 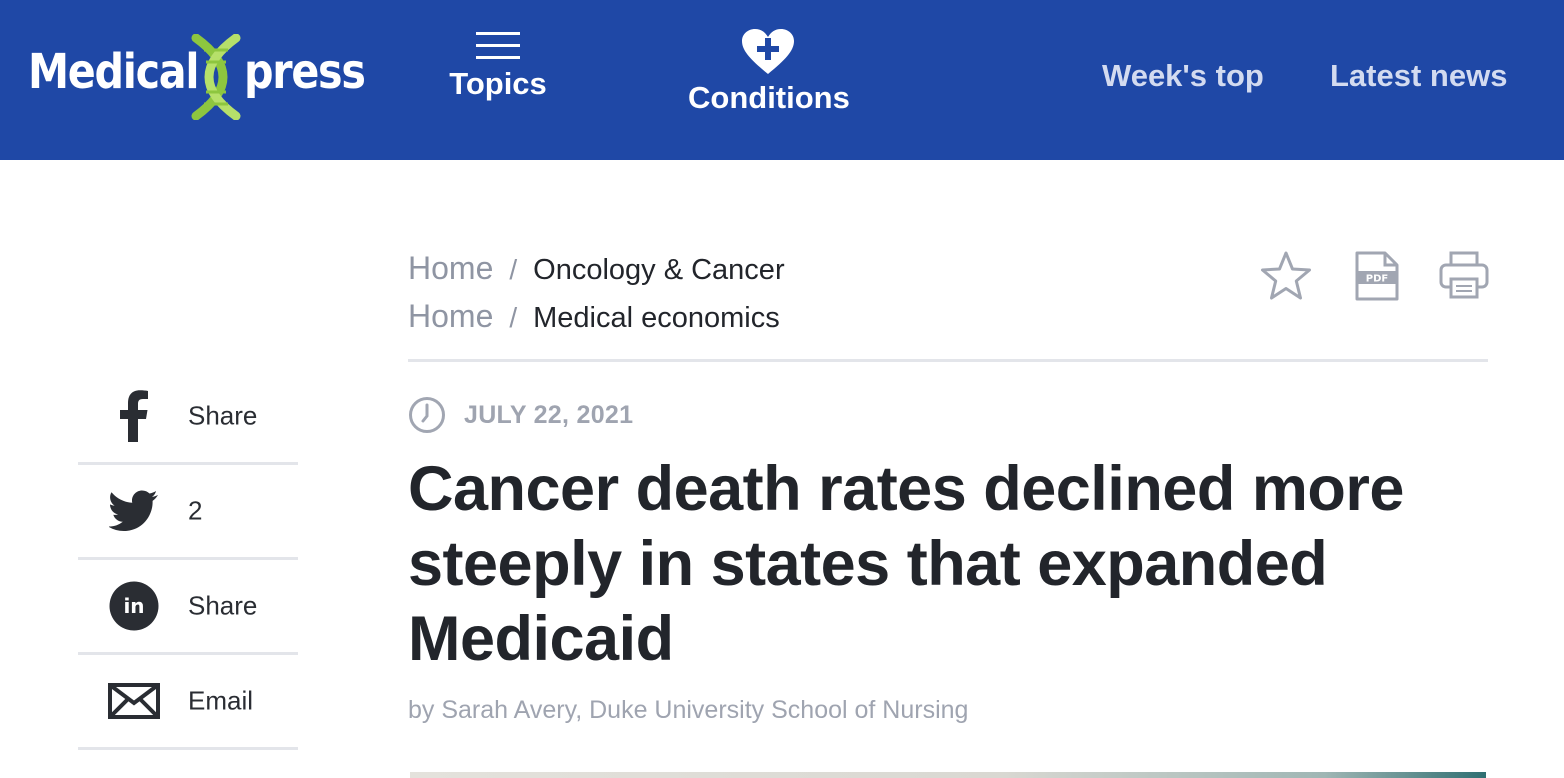 What do you see at coordinates (1183, 75) in the screenshot?
I see `nav-weeks-top: Week's top` at bounding box center [1183, 75].